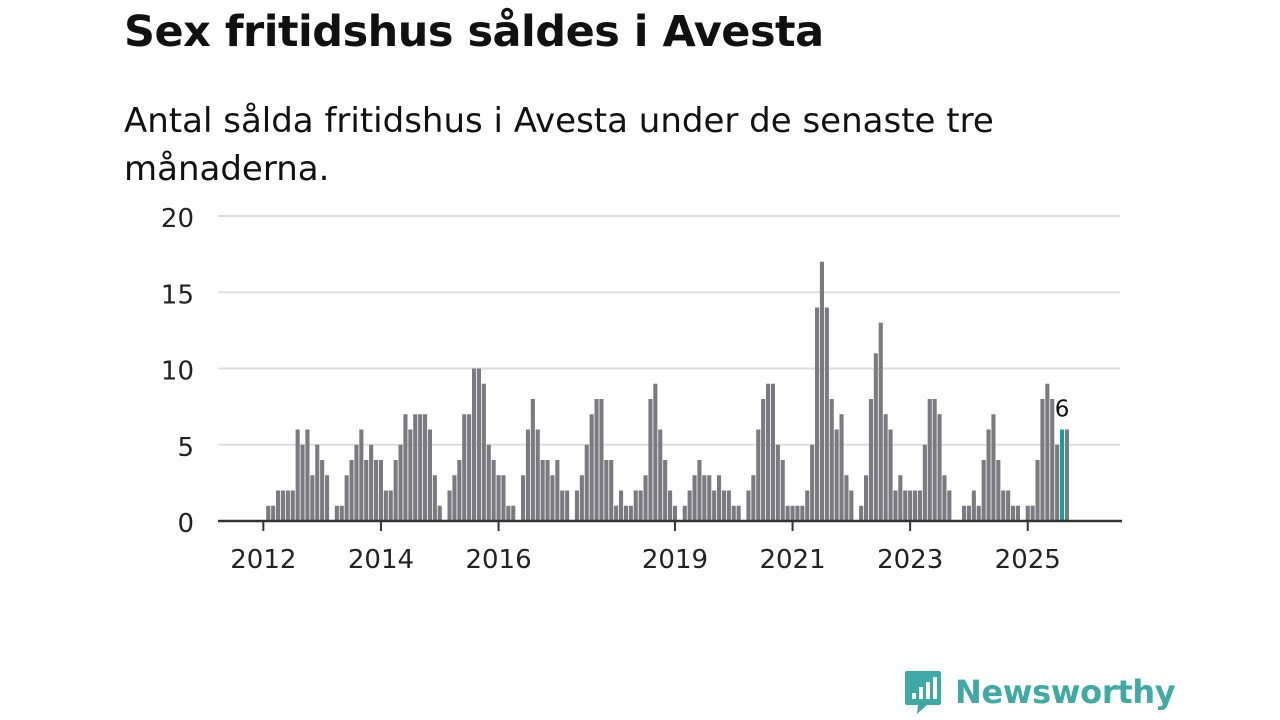 The width and height of the screenshot is (1280, 720). Describe the element at coordinates (1065, 692) in the screenshot. I see `newsworthy-logo-text: Newsworthy` at that location.